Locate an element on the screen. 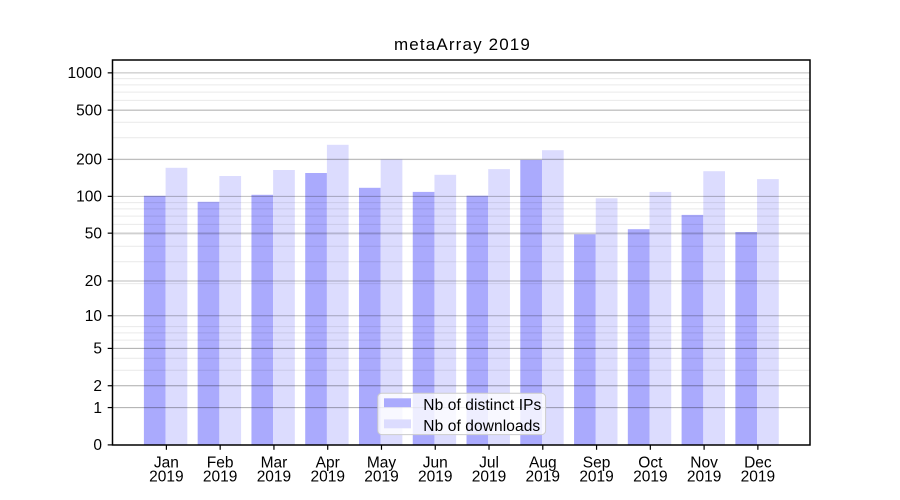  svg-text: Feb is located at coordinates (220, 463).